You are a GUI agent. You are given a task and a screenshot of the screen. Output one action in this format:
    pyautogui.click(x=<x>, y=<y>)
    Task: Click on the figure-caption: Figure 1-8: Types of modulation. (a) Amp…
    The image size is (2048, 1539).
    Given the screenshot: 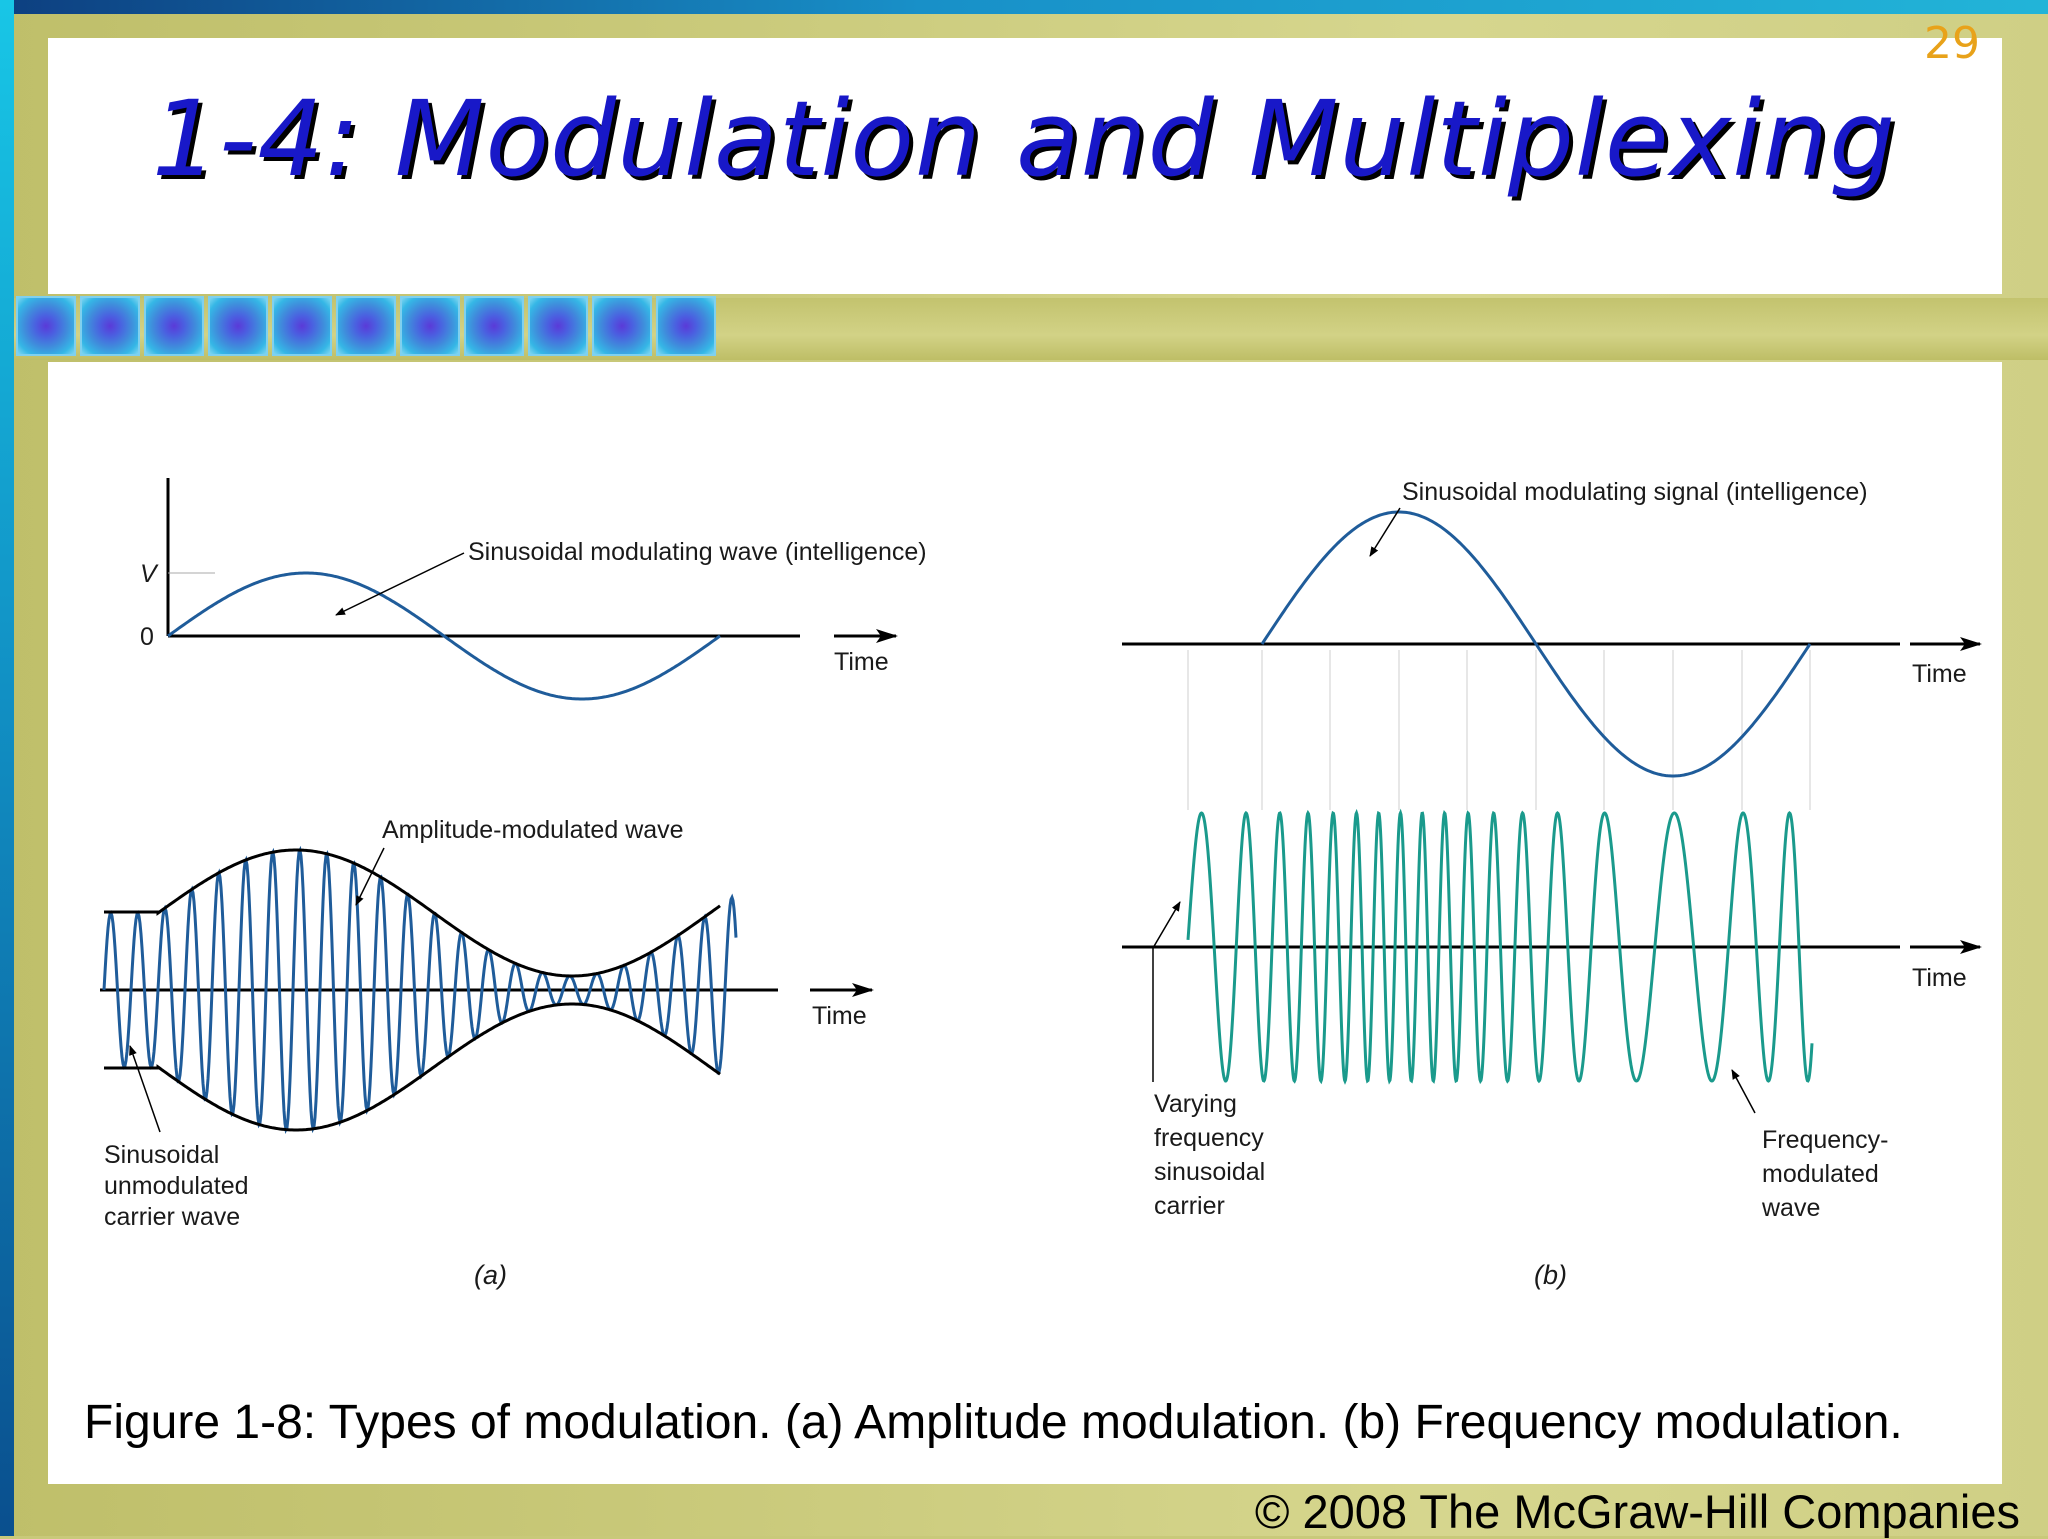 What is the action you would take?
    pyautogui.click(x=993, y=1422)
    